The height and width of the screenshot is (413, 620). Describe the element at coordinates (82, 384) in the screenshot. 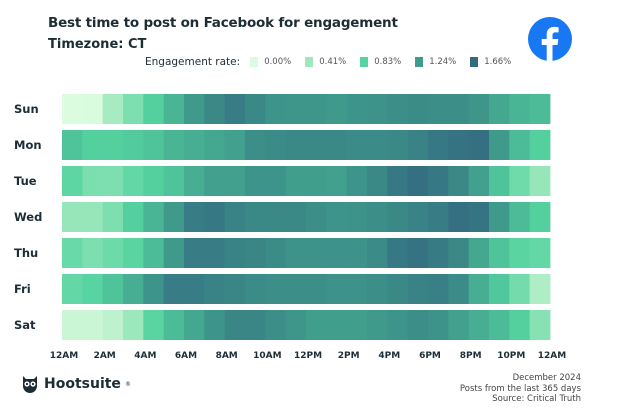

I see `brand-name: Hootsuite` at that location.